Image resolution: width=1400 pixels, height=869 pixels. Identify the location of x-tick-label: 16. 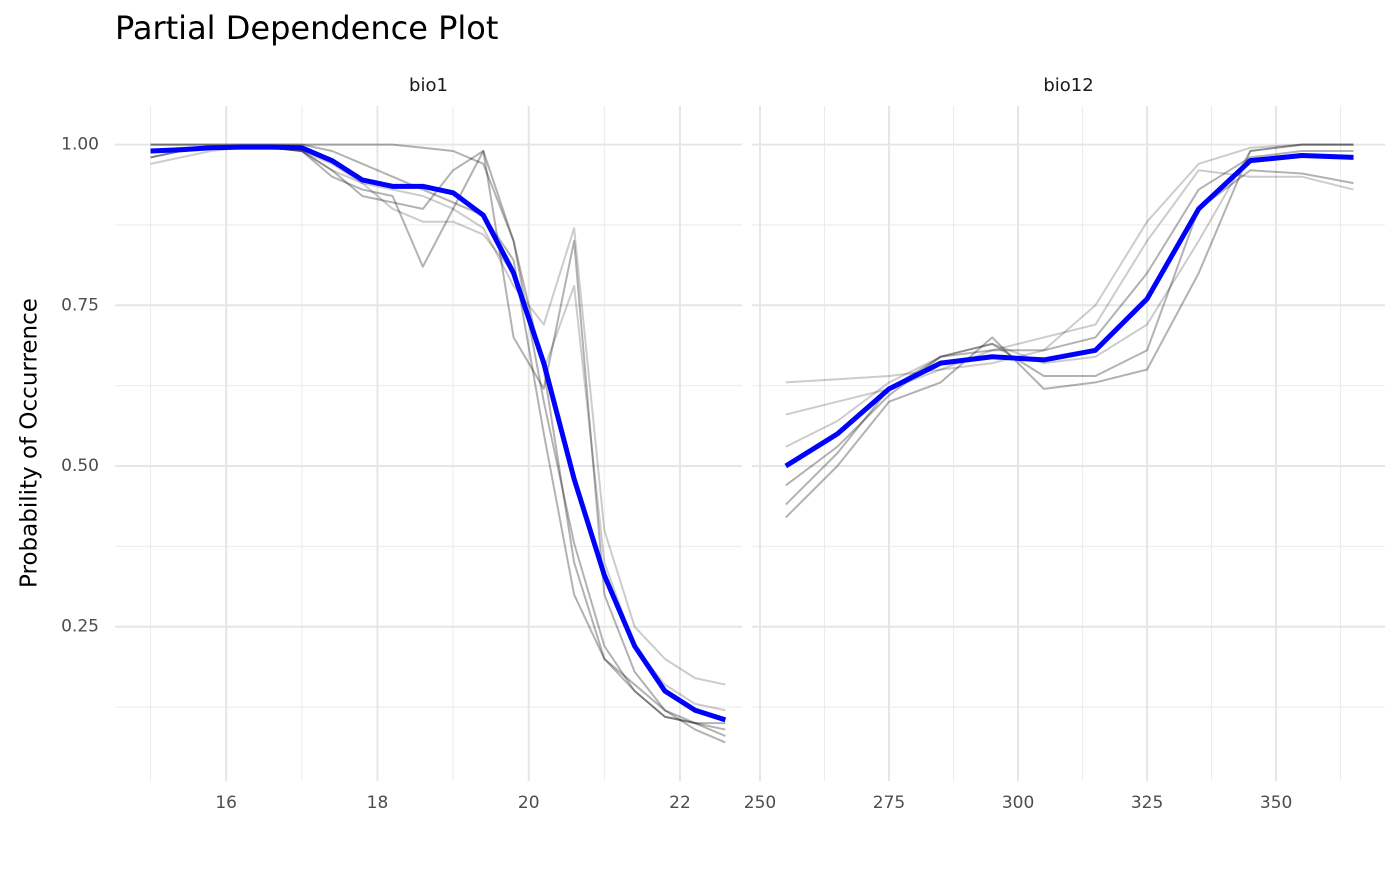
(226, 803).